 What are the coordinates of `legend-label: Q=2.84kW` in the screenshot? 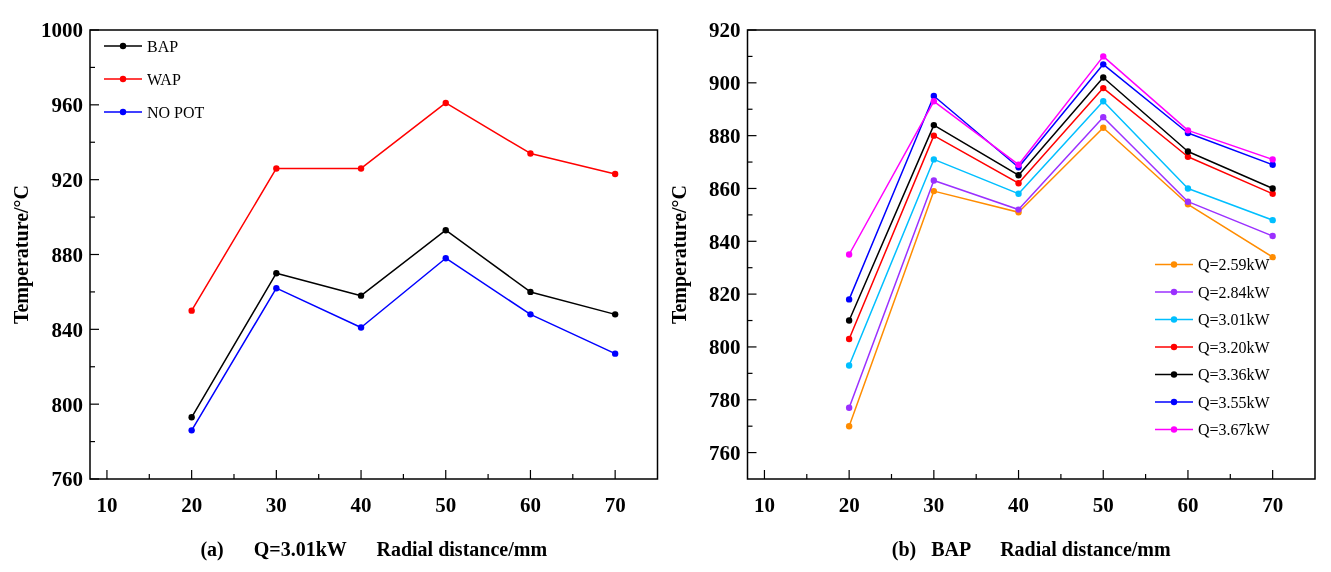 It's located at (1234, 292).